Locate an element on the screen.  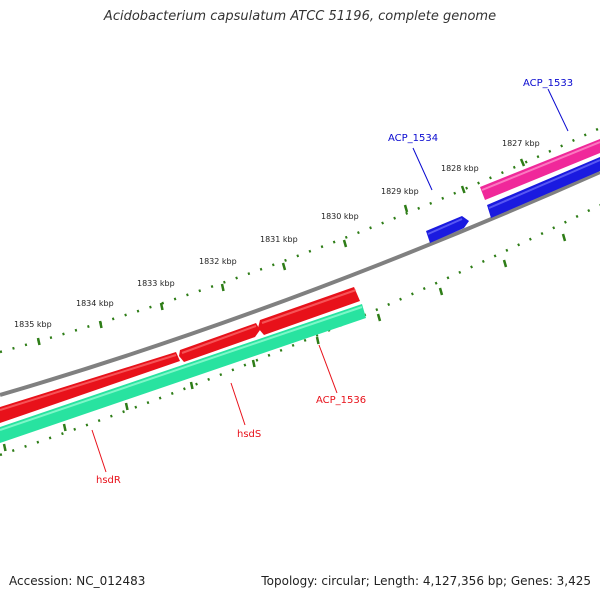
gene-teal-strip is located at coordinates (183, 373).